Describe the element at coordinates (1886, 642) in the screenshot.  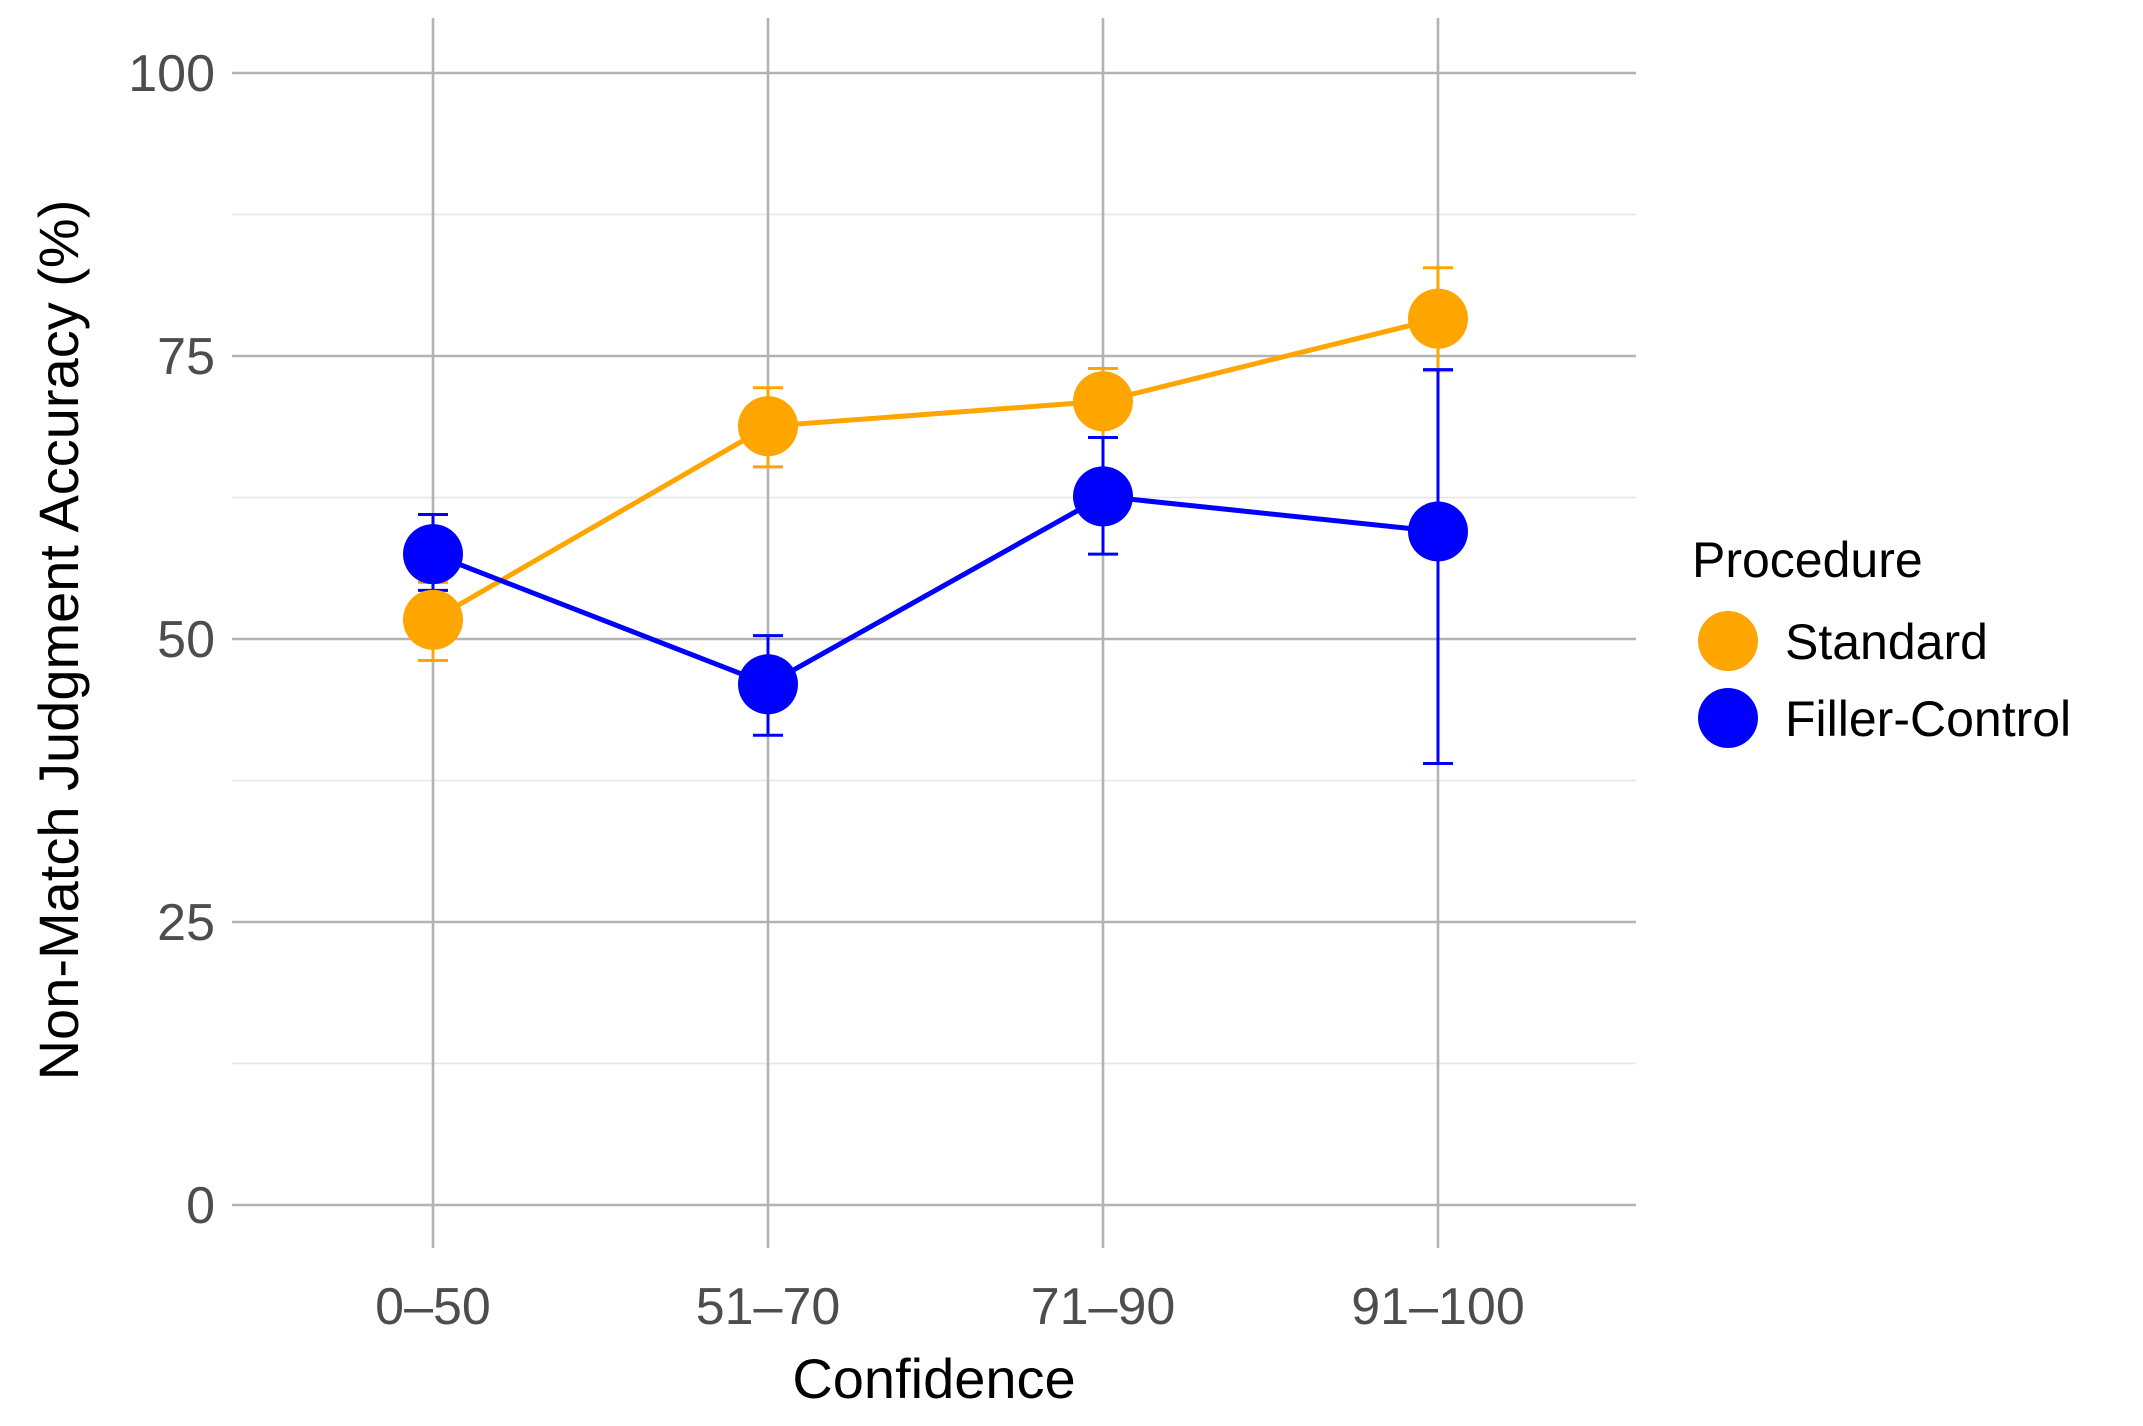
I see `legend-label: Standard` at that location.